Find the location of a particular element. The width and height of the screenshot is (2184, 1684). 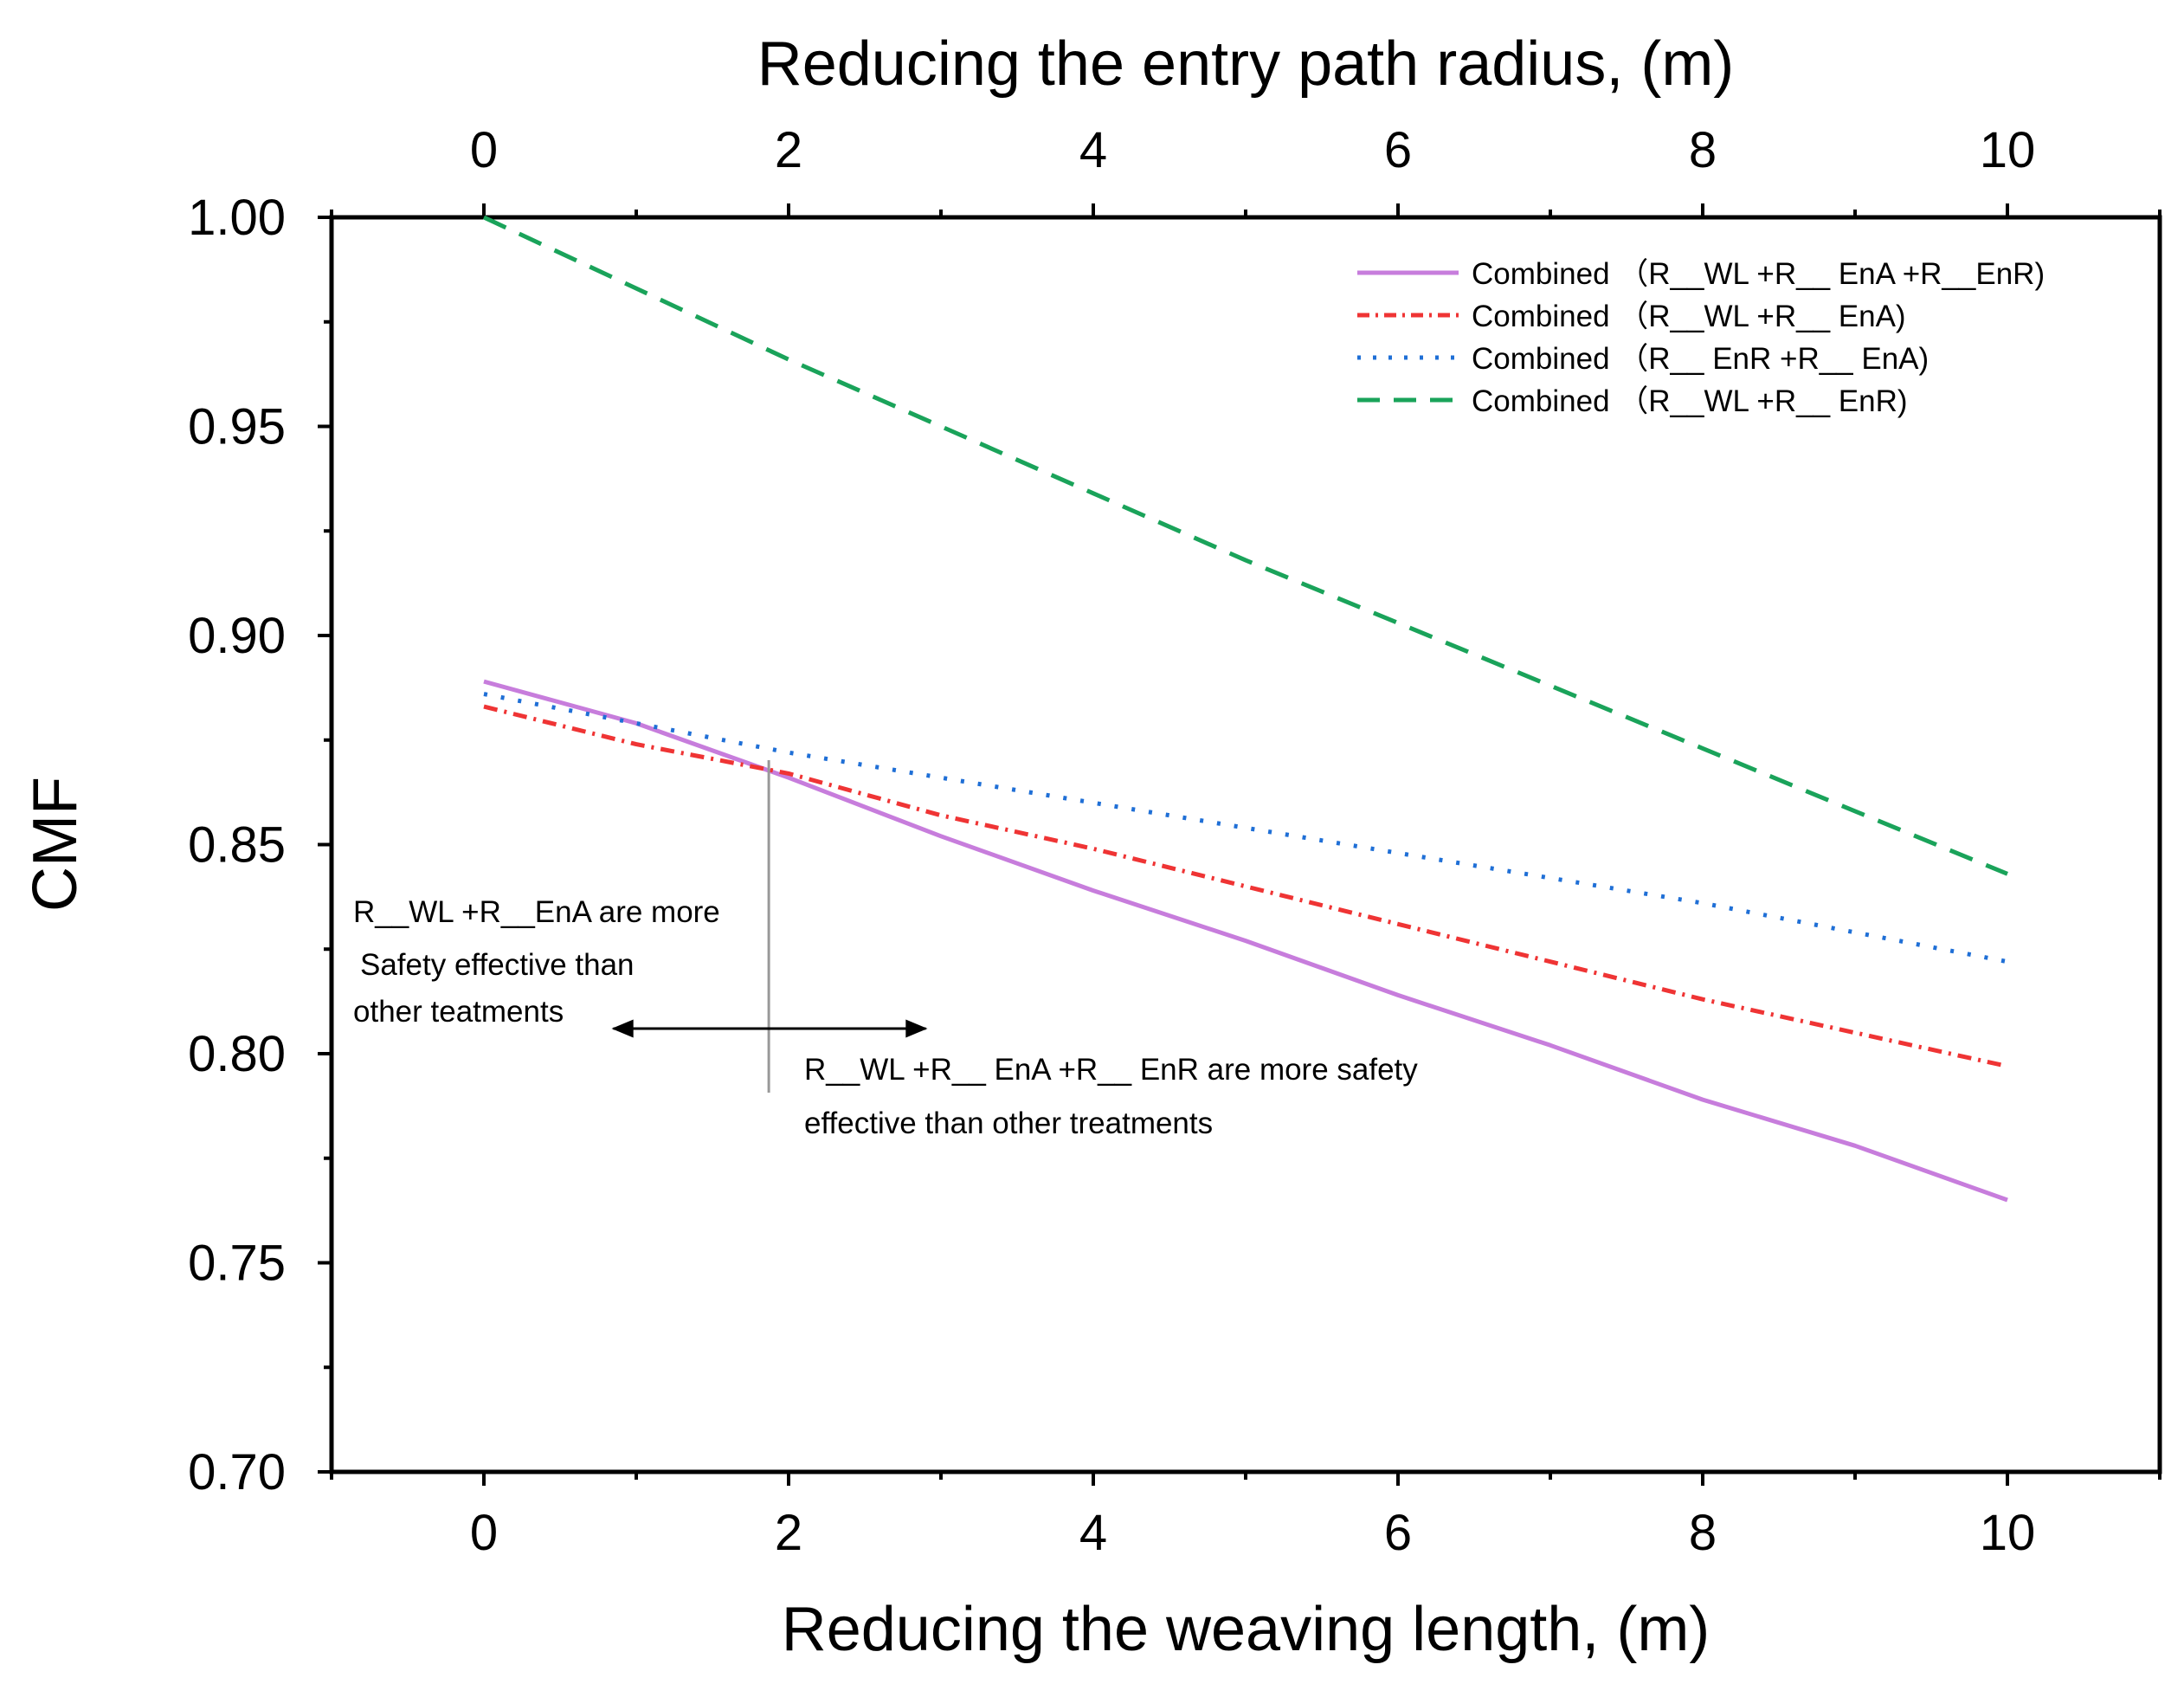

y-tick-label: 0.85 is located at coordinates (237, 845).